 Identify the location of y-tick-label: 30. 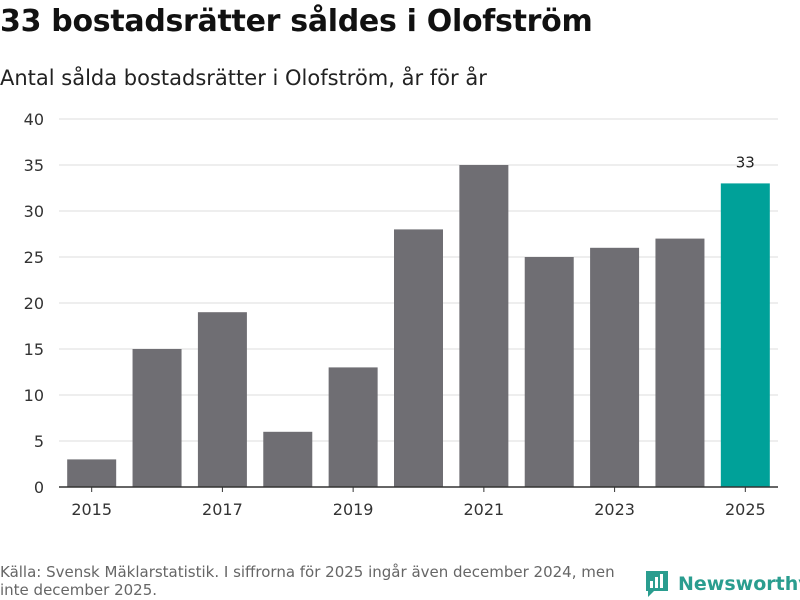
(34, 211).